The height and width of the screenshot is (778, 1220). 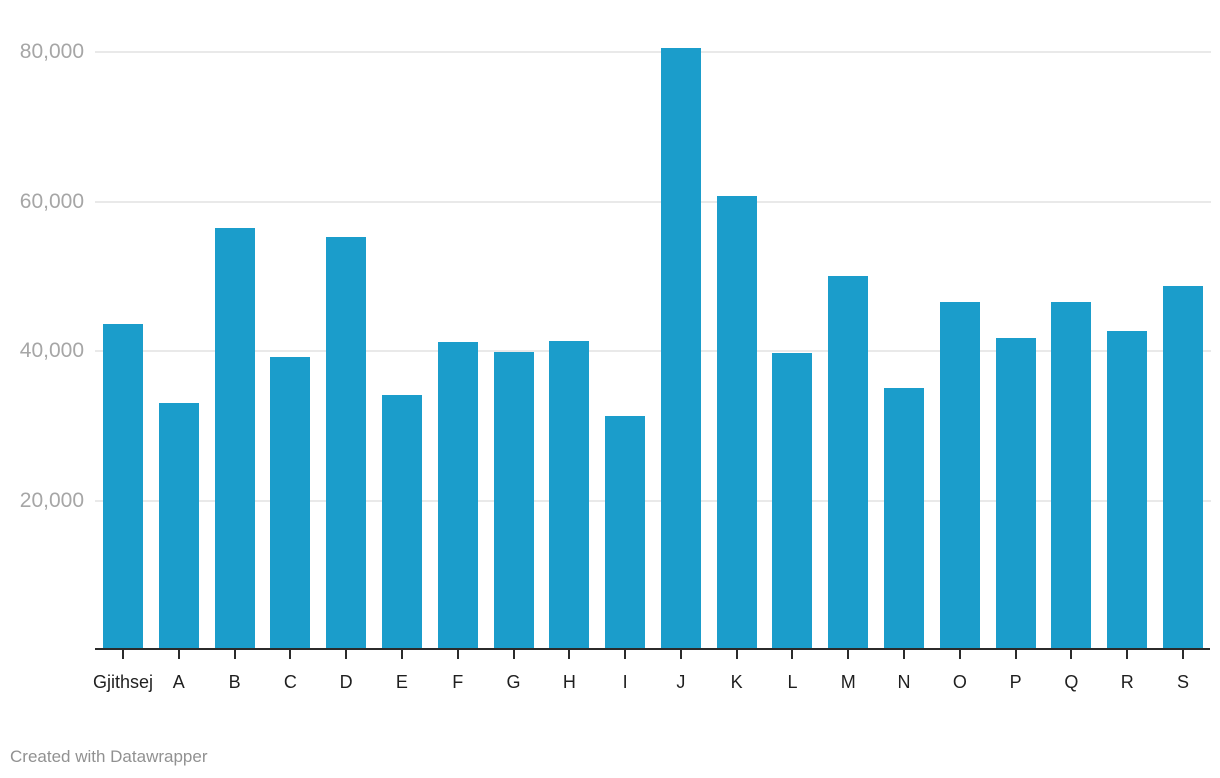 I want to click on x-tick-label-e: E, so click(x=401, y=682).